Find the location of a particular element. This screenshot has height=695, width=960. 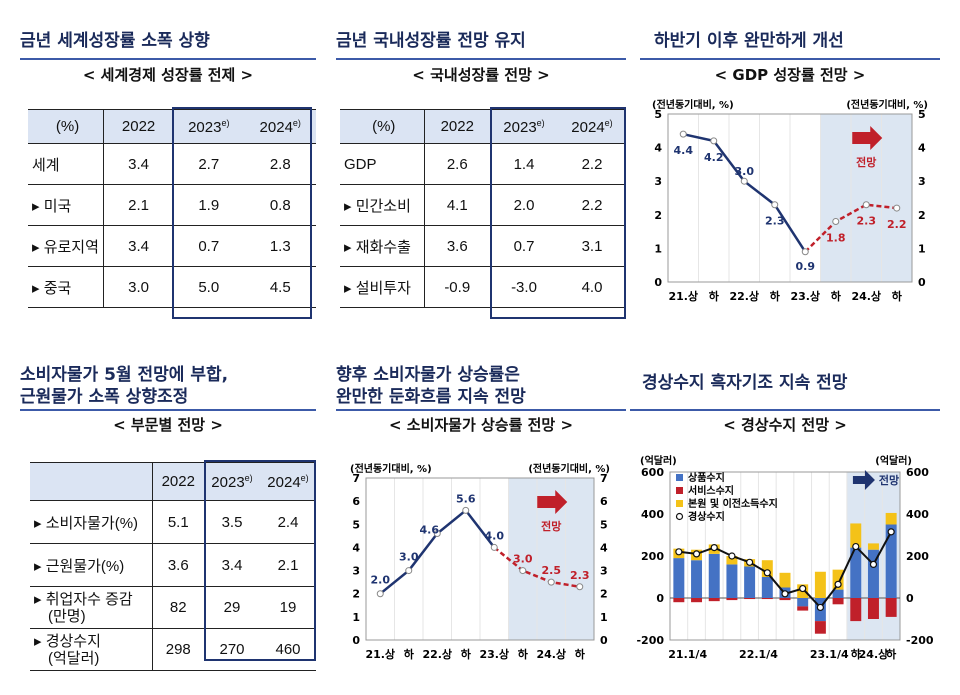

x-tick-label: 21.상 is located at coordinates (380, 654).